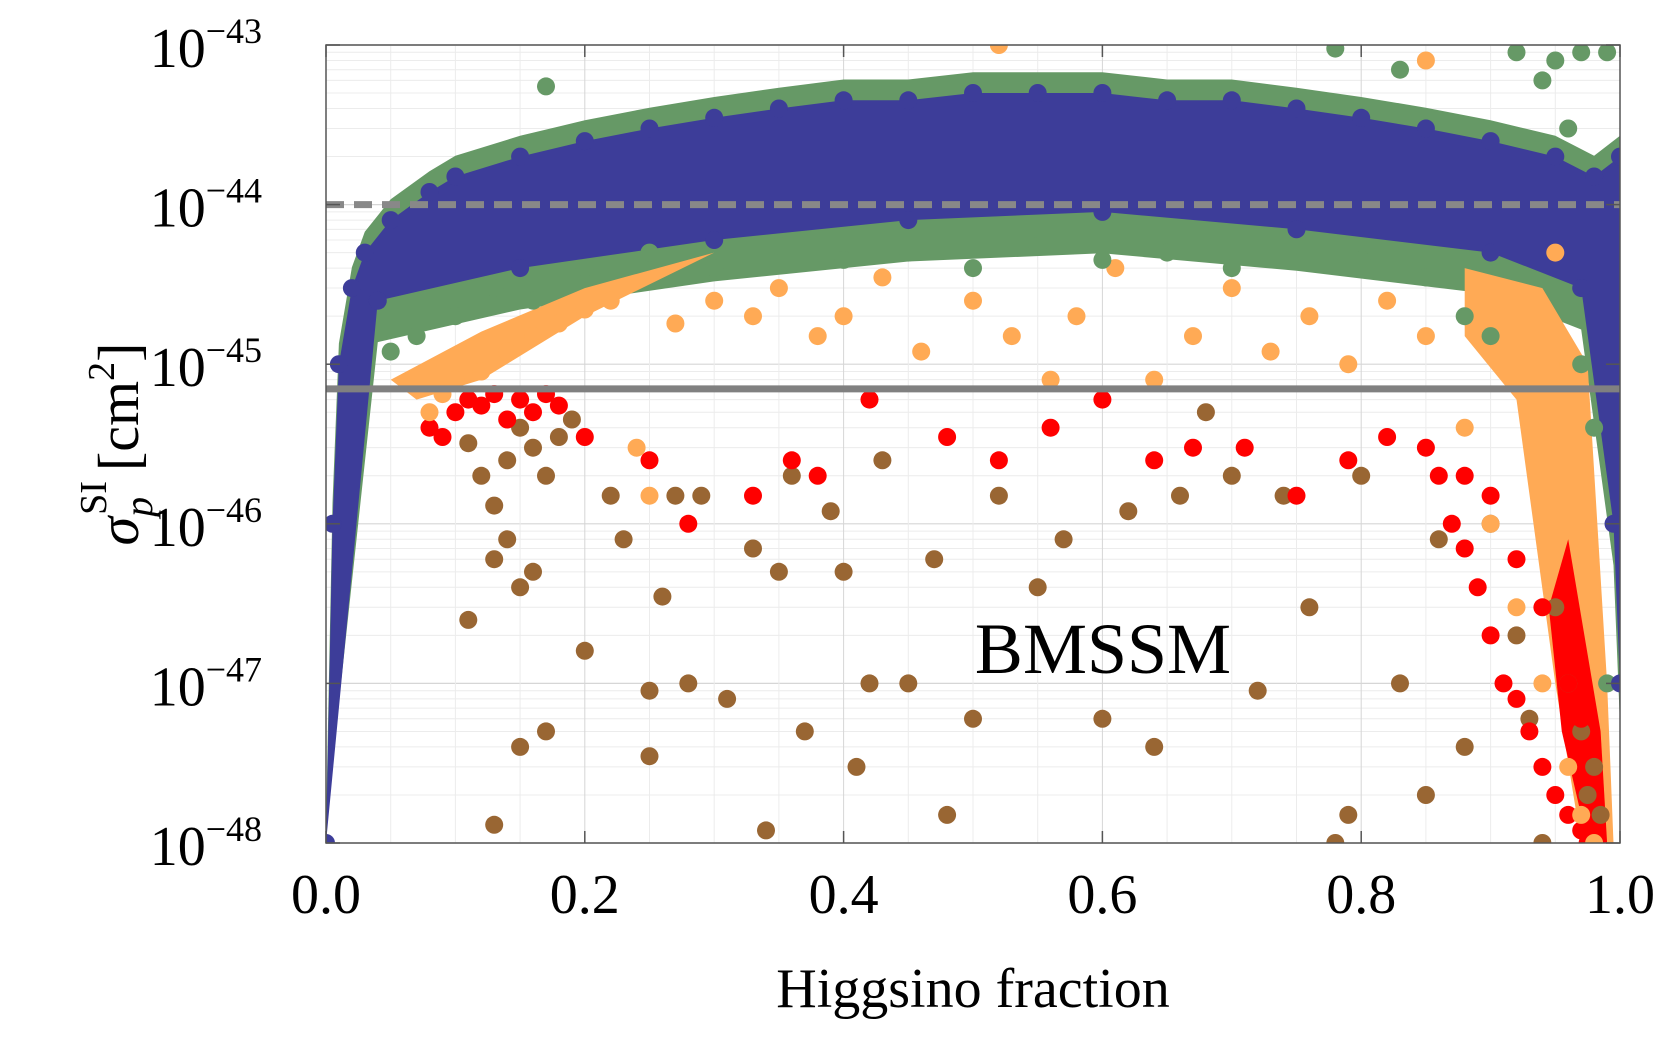 The width and height of the screenshot is (1667, 1046). Describe the element at coordinates (118, 426) in the screenshot. I see `y-axis-unit: [cm` at that location.